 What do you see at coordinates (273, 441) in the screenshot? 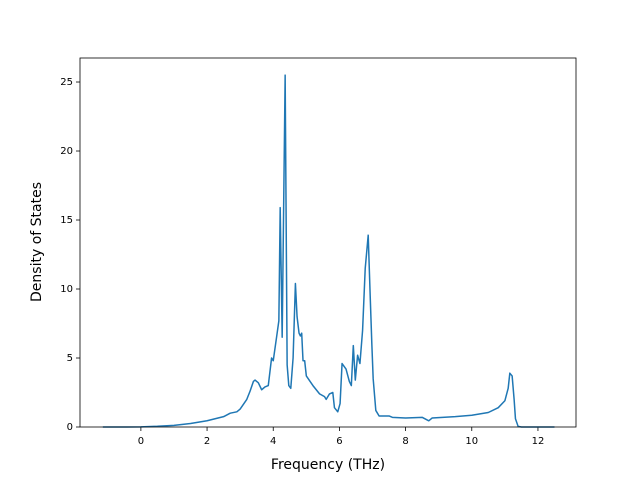
I see `x-tick-label: 4` at bounding box center [273, 441].